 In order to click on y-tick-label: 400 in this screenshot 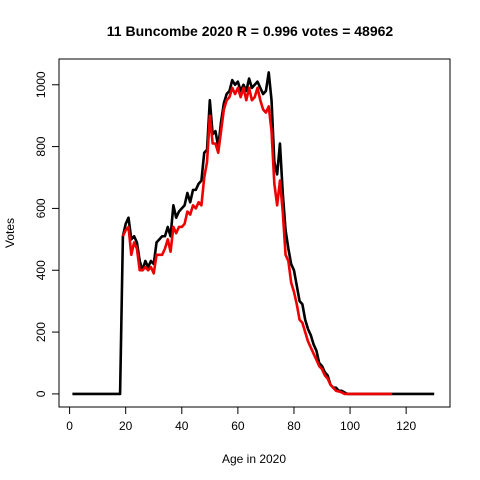, I will do `click(41, 270)`.